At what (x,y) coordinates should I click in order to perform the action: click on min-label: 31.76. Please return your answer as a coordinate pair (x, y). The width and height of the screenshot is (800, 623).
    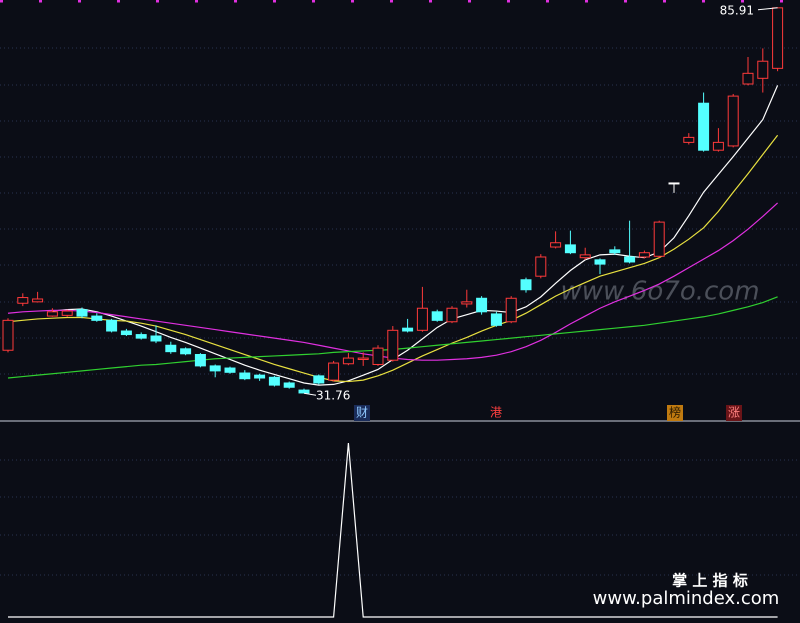
    Looking at the image, I should click on (333, 396).